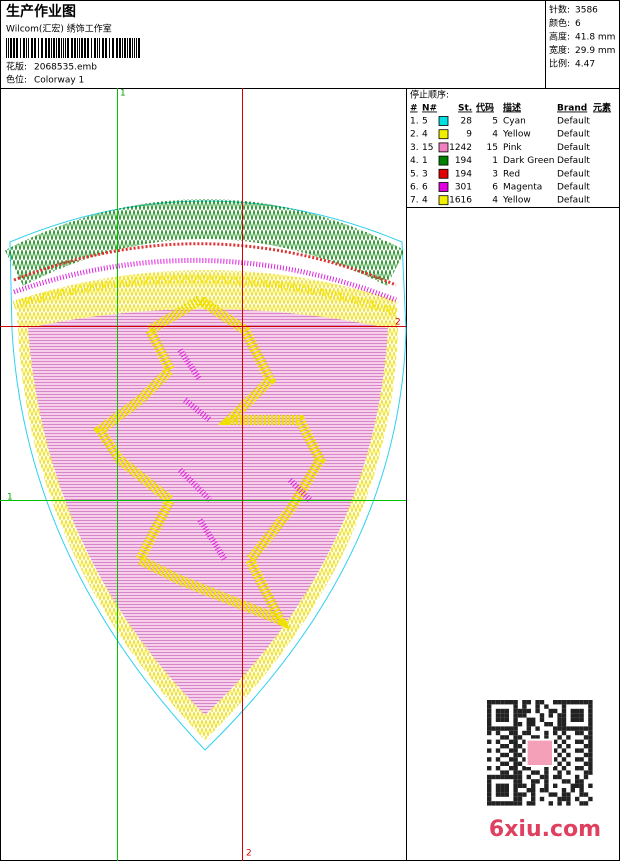 The height and width of the screenshot is (861, 620). Describe the element at coordinates (469, 135) in the screenshot. I see `row-stitches: 9` at that location.